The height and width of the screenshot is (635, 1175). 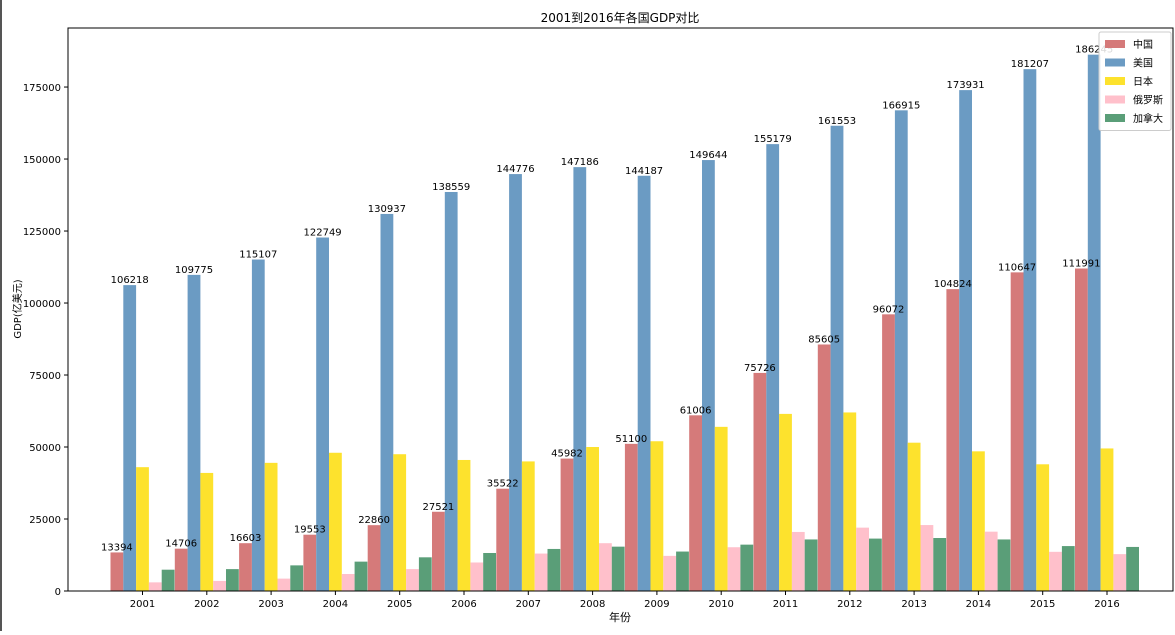 I want to click on bar-2016-加拿大, so click(x=1132, y=568).